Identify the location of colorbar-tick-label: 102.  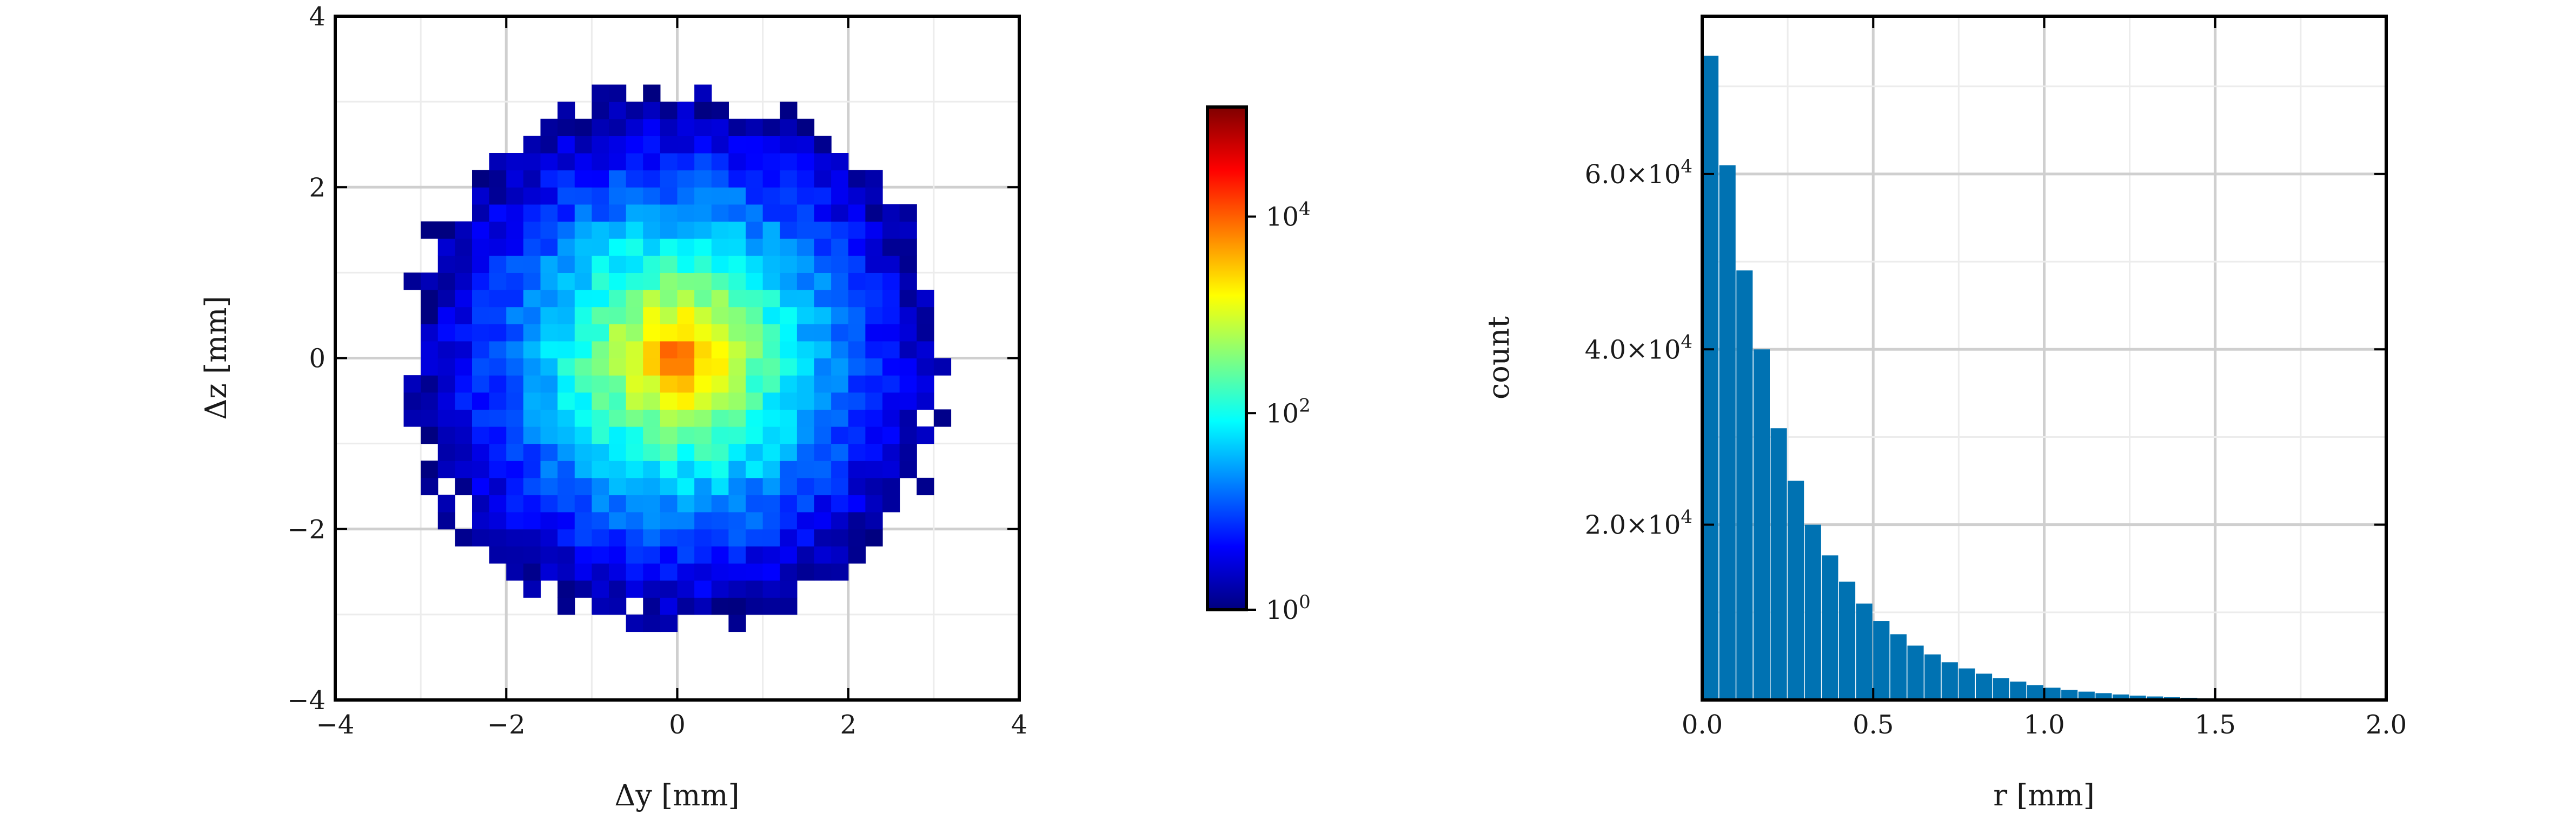
(1288, 412).